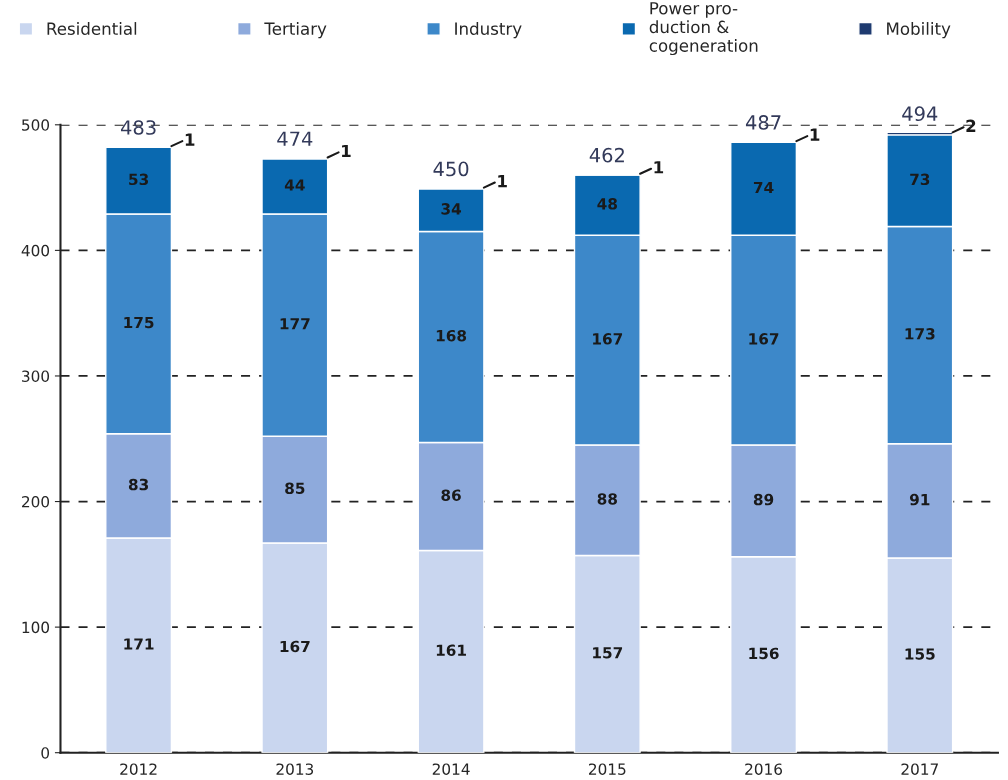 This screenshot has height=780, width=1008. Describe the element at coordinates (451, 495) in the screenshot. I see `data-label: 86` at that location.